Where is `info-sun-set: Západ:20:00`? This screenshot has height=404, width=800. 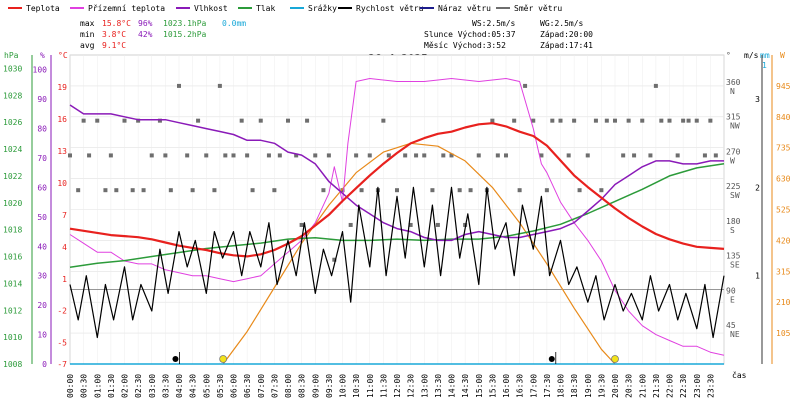
info-sun-set: Západ:20:00 is located at coordinates (566, 34).